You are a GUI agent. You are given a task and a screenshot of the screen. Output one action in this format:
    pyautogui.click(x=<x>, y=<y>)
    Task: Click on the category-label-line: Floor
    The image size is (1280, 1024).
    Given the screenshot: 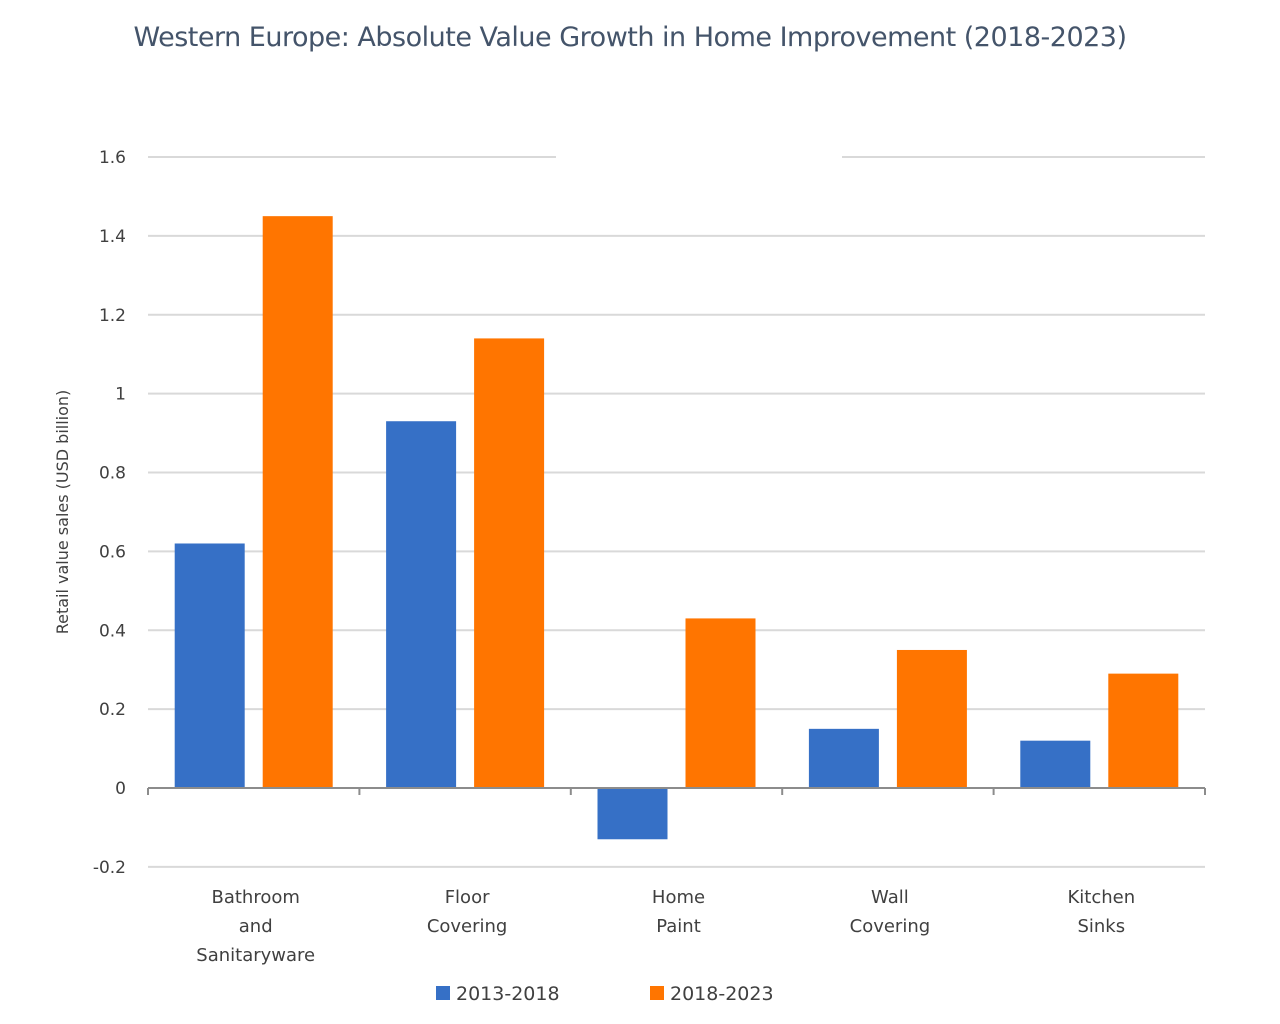 What is the action you would take?
    pyautogui.click(x=467, y=897)
    